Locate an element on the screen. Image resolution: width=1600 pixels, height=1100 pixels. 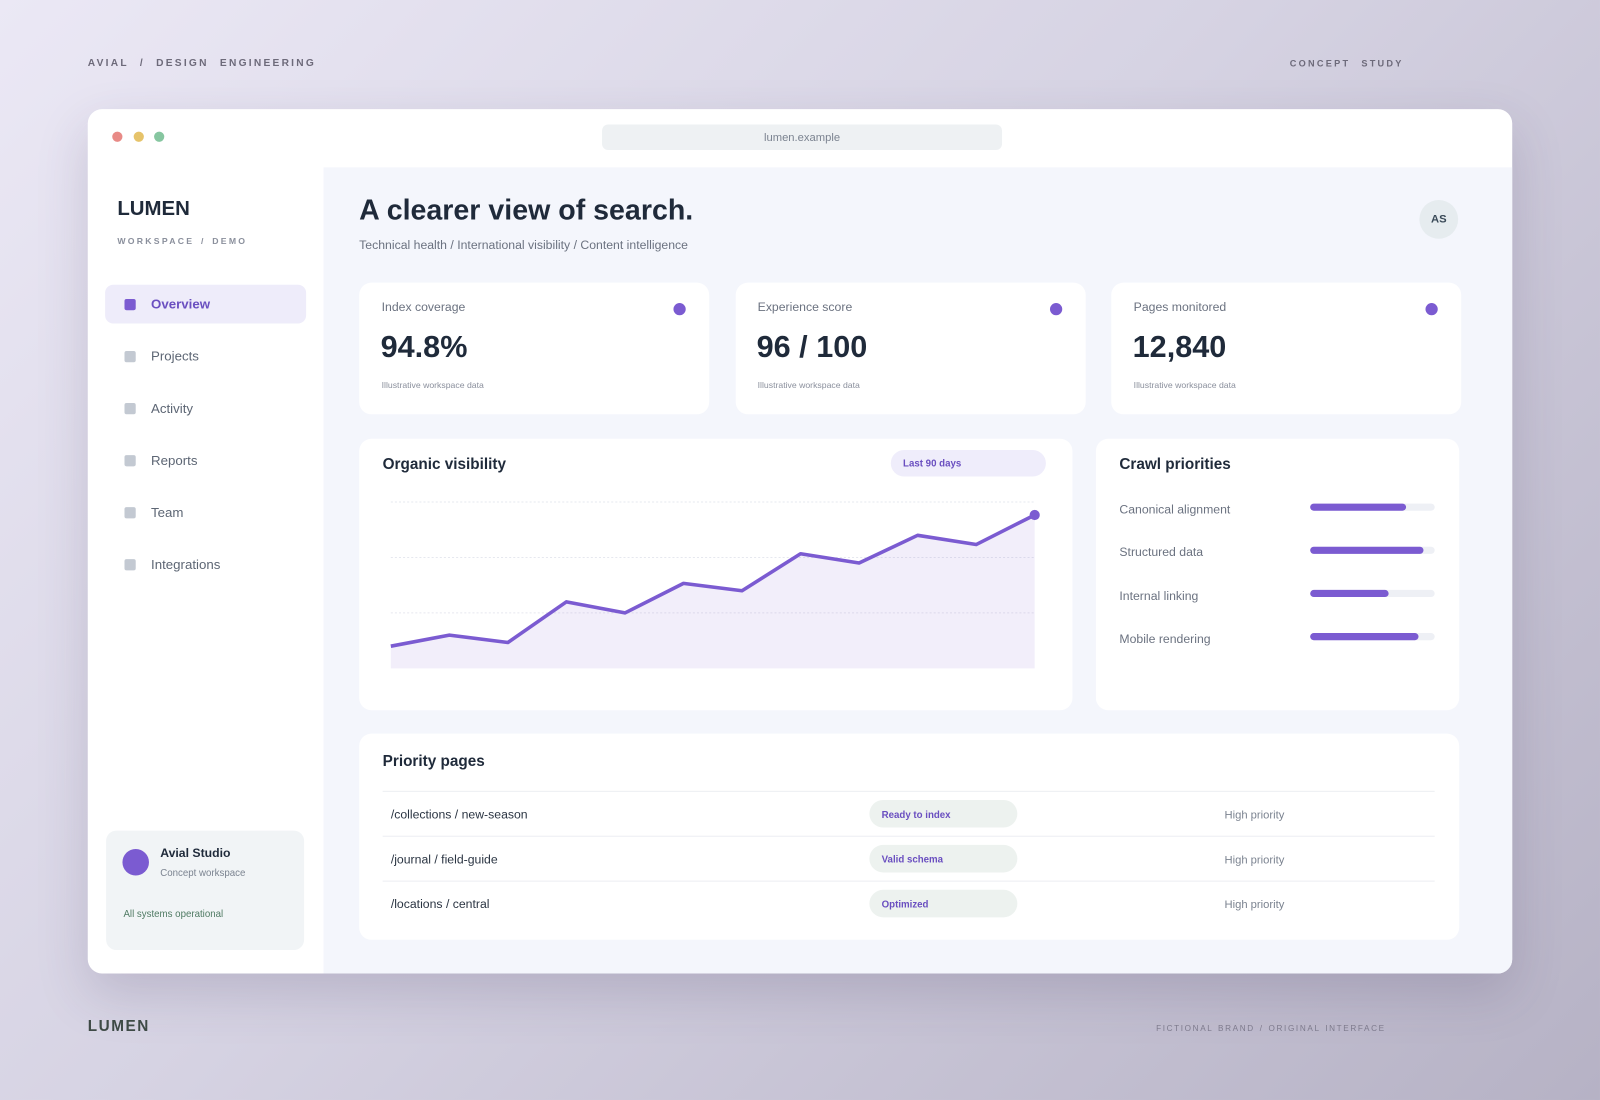
end-point is located at coordinates (1034, 515).